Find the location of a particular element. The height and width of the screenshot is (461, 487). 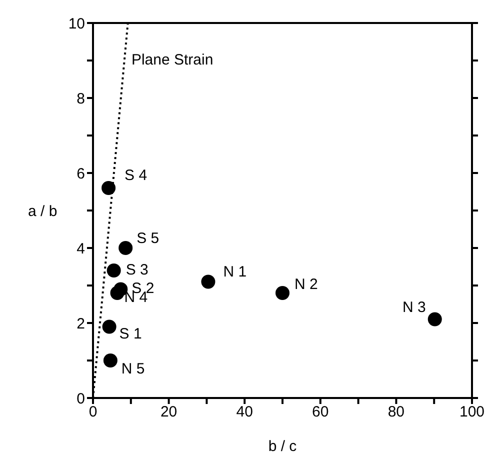

y-axis-title: a / b is located at coordinates (43, 211).